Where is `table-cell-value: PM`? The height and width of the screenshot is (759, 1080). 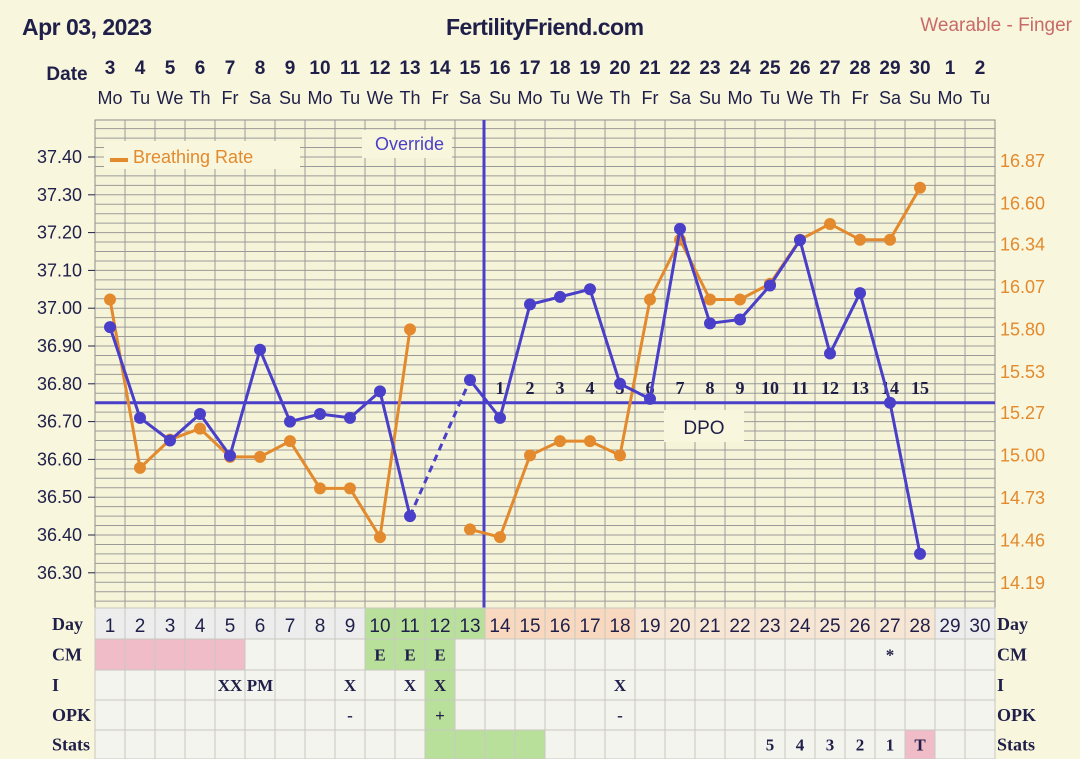
table-cell-value: PM is located at coordinates (260, 685).